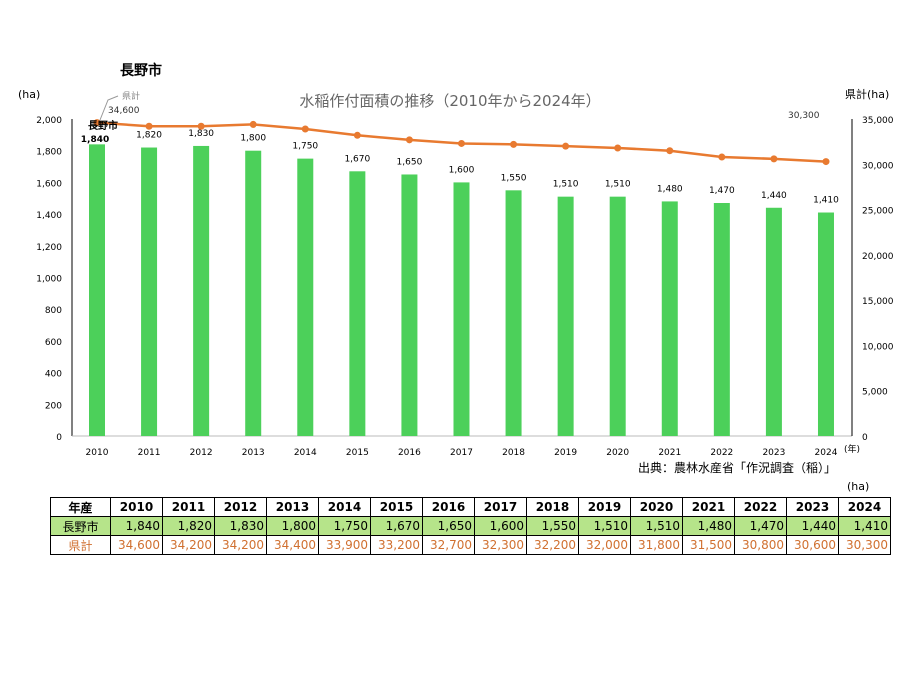 This screenshot has width=915, height=686. What do you see at coordinates (669, 453) in the screenshot?
I see `x-tick-label: 2021` at bounding box center [669, 453].